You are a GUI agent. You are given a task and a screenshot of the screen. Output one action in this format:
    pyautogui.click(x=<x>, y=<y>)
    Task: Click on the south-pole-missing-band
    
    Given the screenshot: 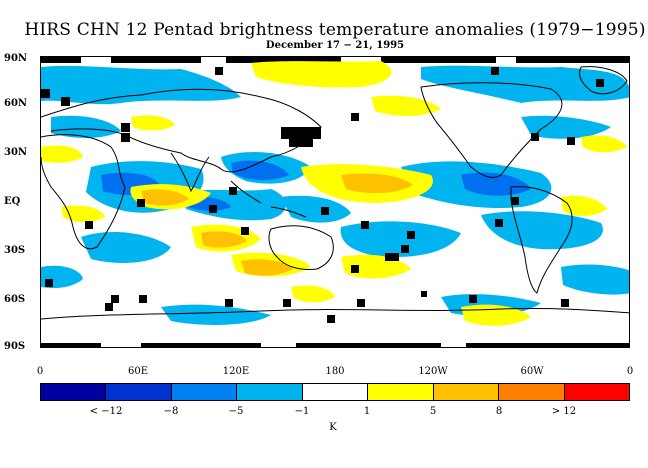 What is the action you would take?
    pyautogui.click(x=335, y=345)
    